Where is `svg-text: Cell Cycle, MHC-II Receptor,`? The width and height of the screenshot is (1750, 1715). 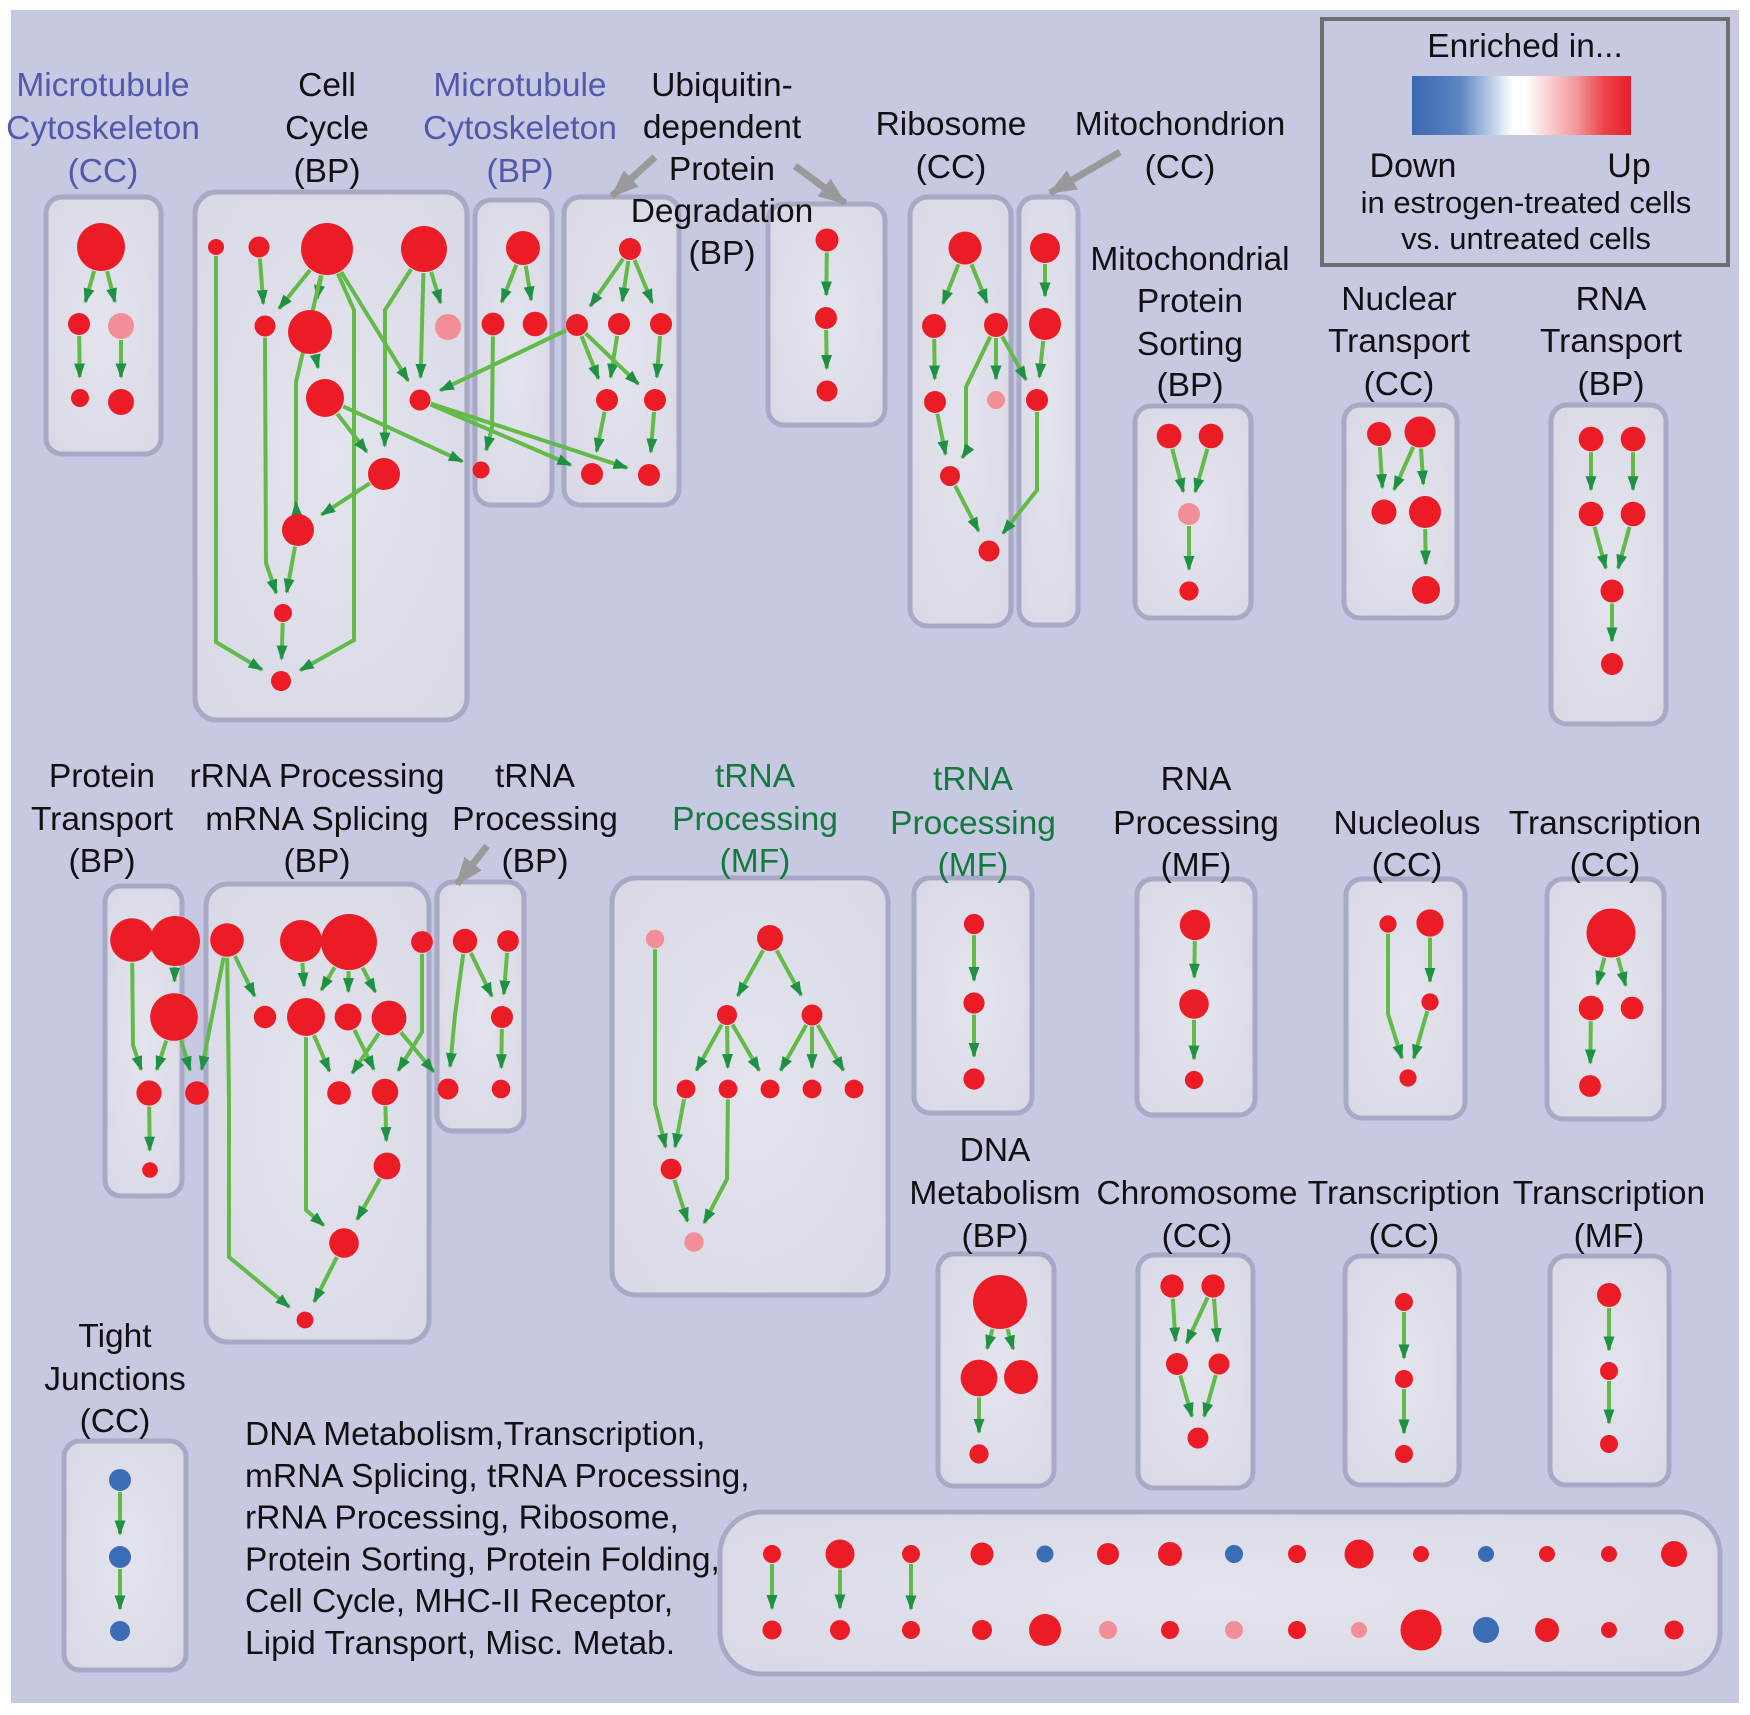
svg-text: Cell Cycle, MHC-II Receptor, is located at coordinates (459, 1601).